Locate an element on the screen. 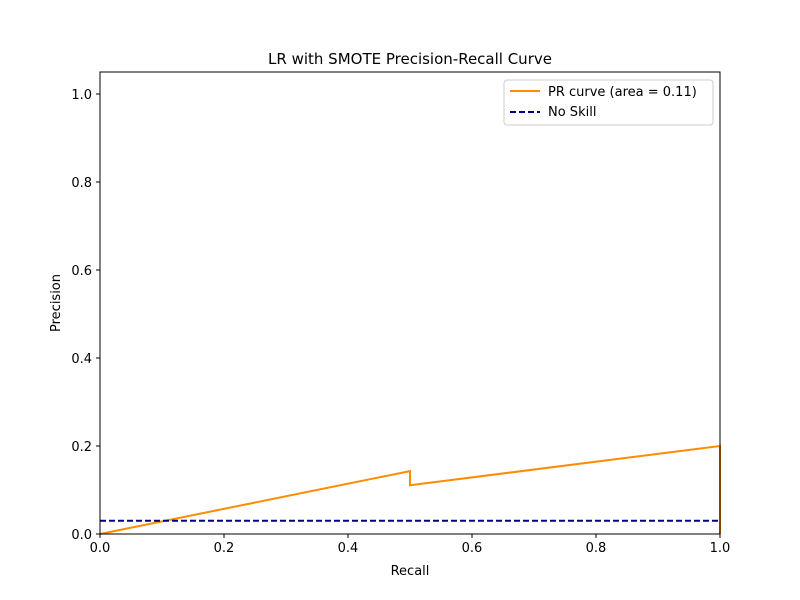 This screenshot has width=800, height=600. x-tick-label: 0.6 is located at coordinates (472, 548).